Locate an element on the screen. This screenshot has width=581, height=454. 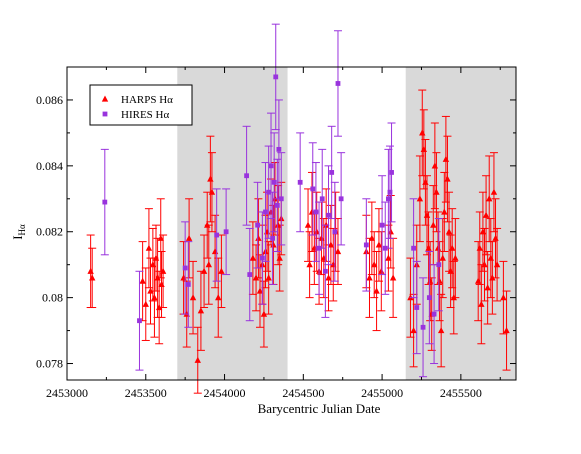
y-axis-label: IHα is located at coordinates (18, 232).